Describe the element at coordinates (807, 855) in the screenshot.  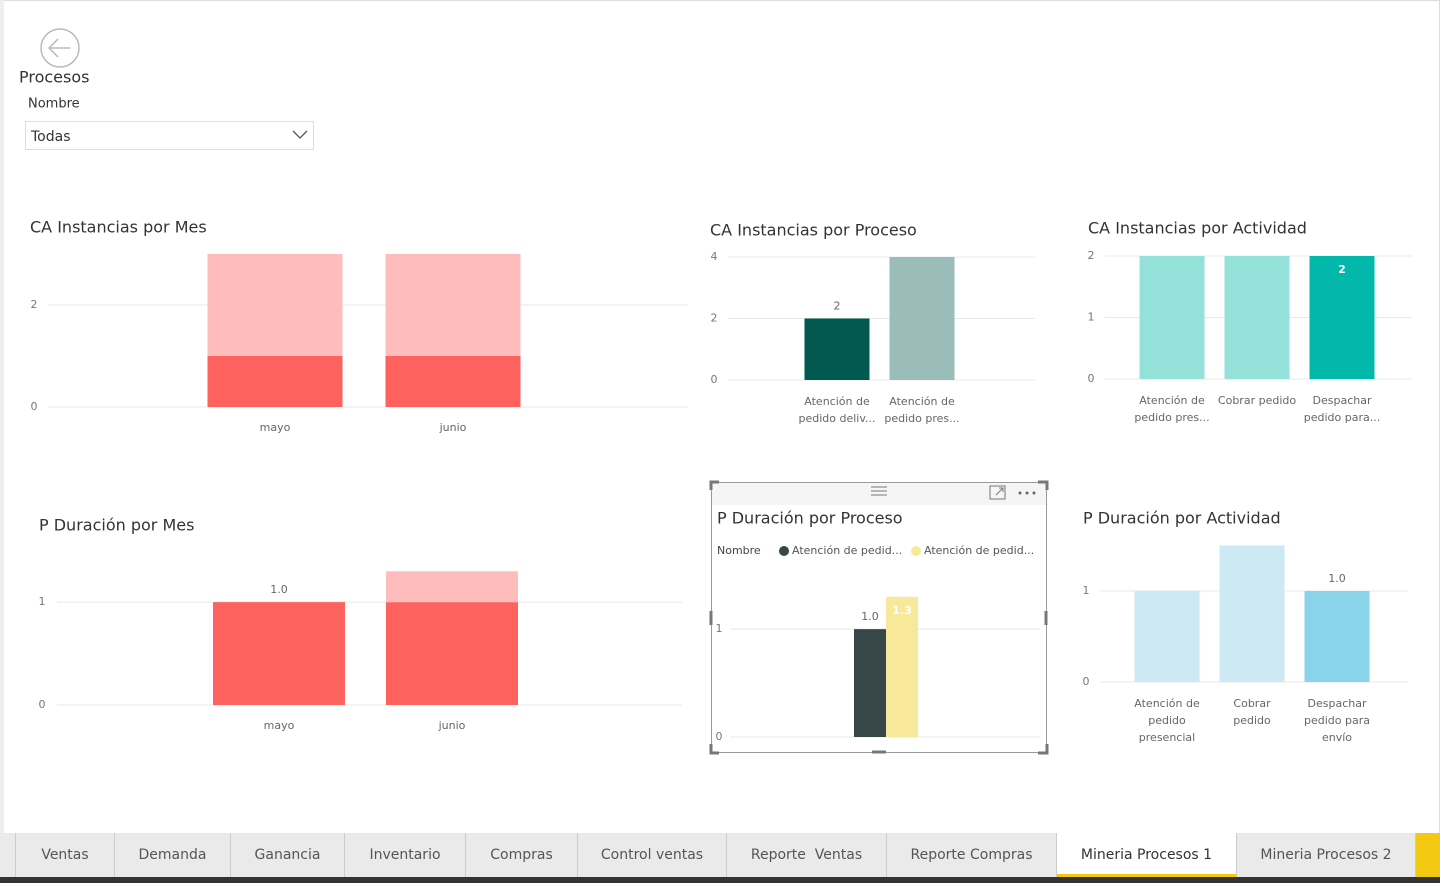
I see `report-tab: Reporte Ventas` at that location.